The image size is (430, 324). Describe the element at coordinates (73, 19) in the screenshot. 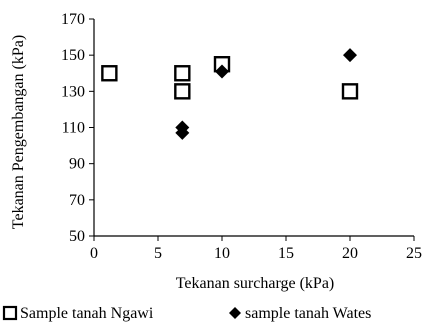

I see `y-tick-label: 170` at that location.